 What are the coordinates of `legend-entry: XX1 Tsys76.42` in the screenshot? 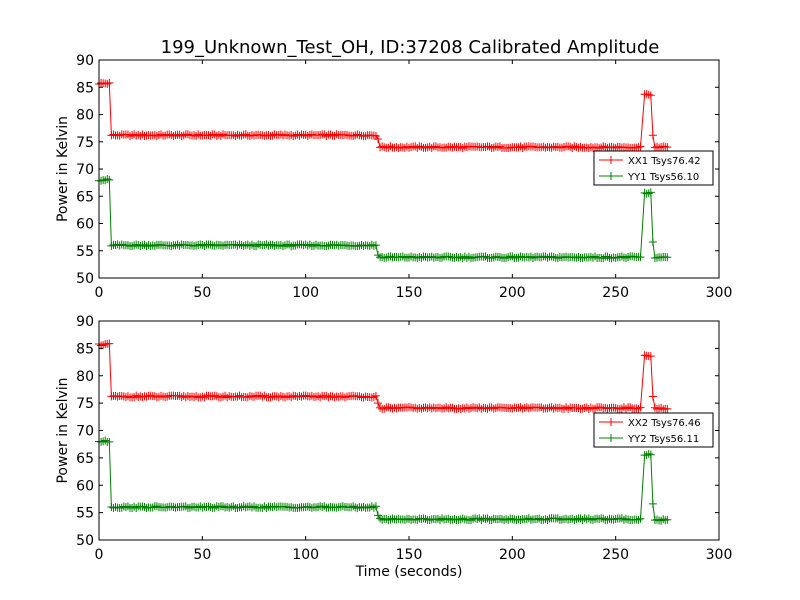 It's located at (650, 161).